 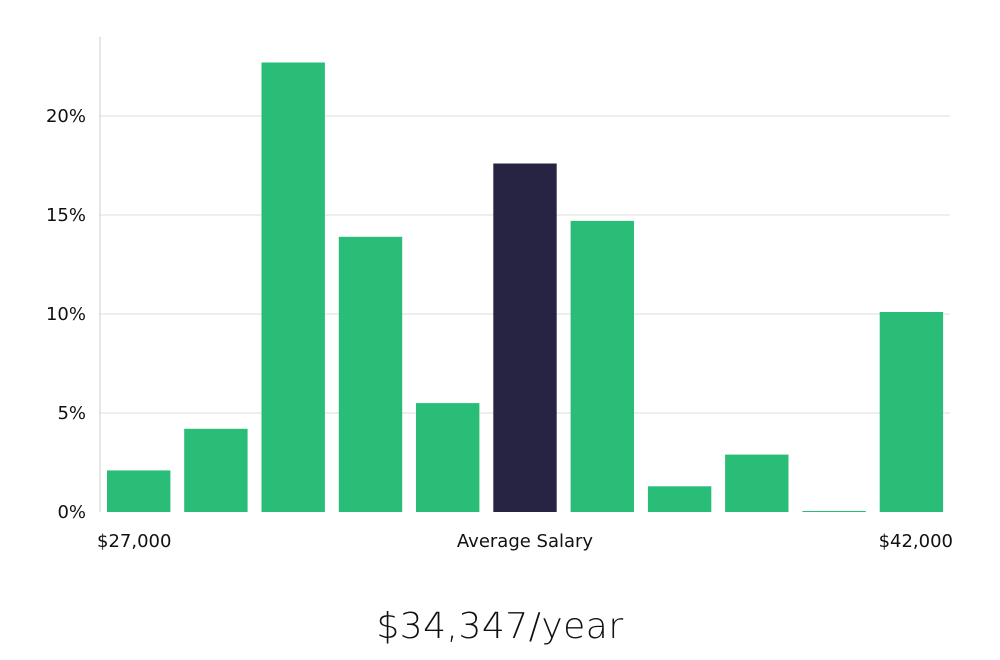 What do you see at coordinates (500, 626) in the screenshot?
I see `average-salary-headline: $34,347/year` at bounding box center [500, 626].